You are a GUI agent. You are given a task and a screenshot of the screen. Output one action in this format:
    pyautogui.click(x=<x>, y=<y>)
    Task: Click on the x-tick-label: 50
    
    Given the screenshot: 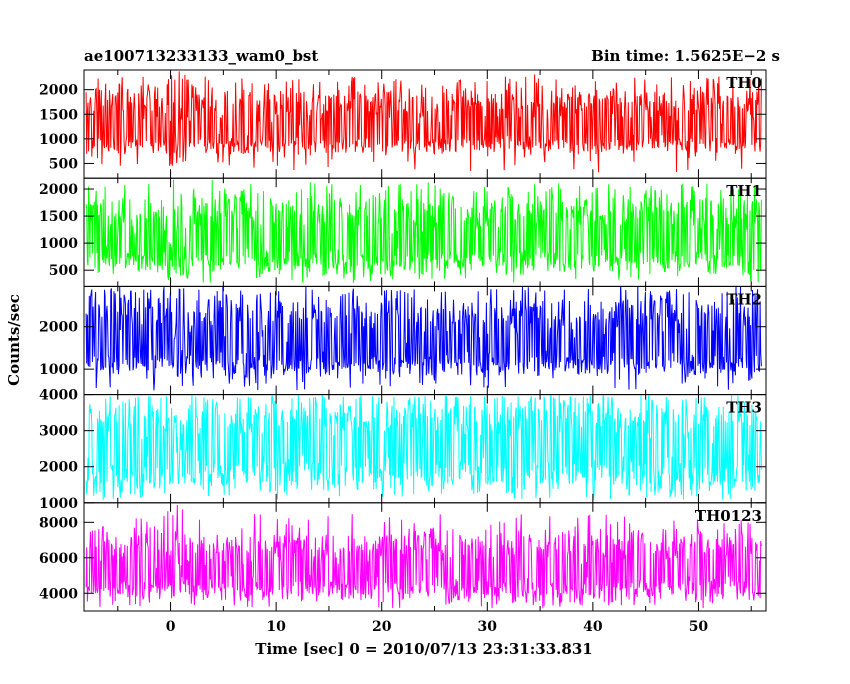 What is the action you would take?
    pyautogui.click(x=699, y=627)
    